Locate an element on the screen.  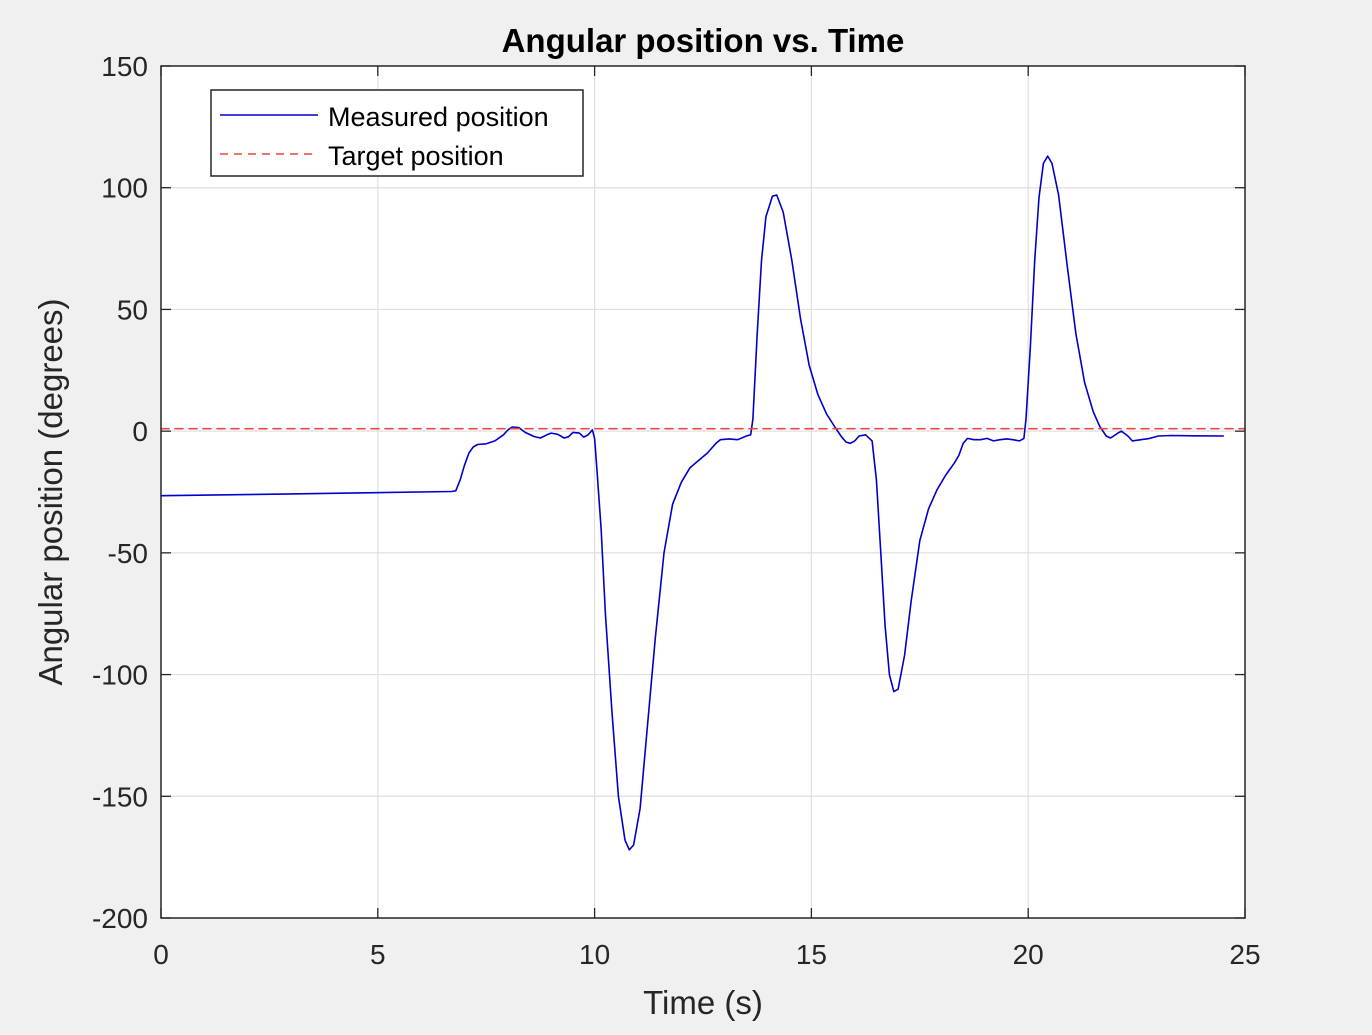
x-axis-tick-labels: 0 5 10 15 20 25 is located at coordinates (706, 954).